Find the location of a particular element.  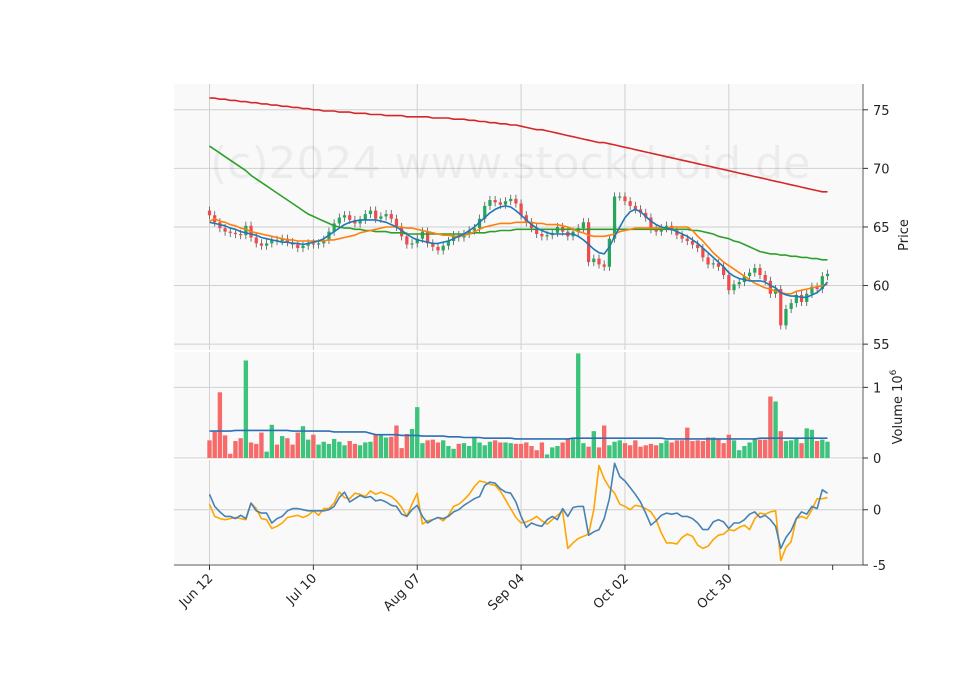

osc-panel-background is located at coordinates (518, 512).